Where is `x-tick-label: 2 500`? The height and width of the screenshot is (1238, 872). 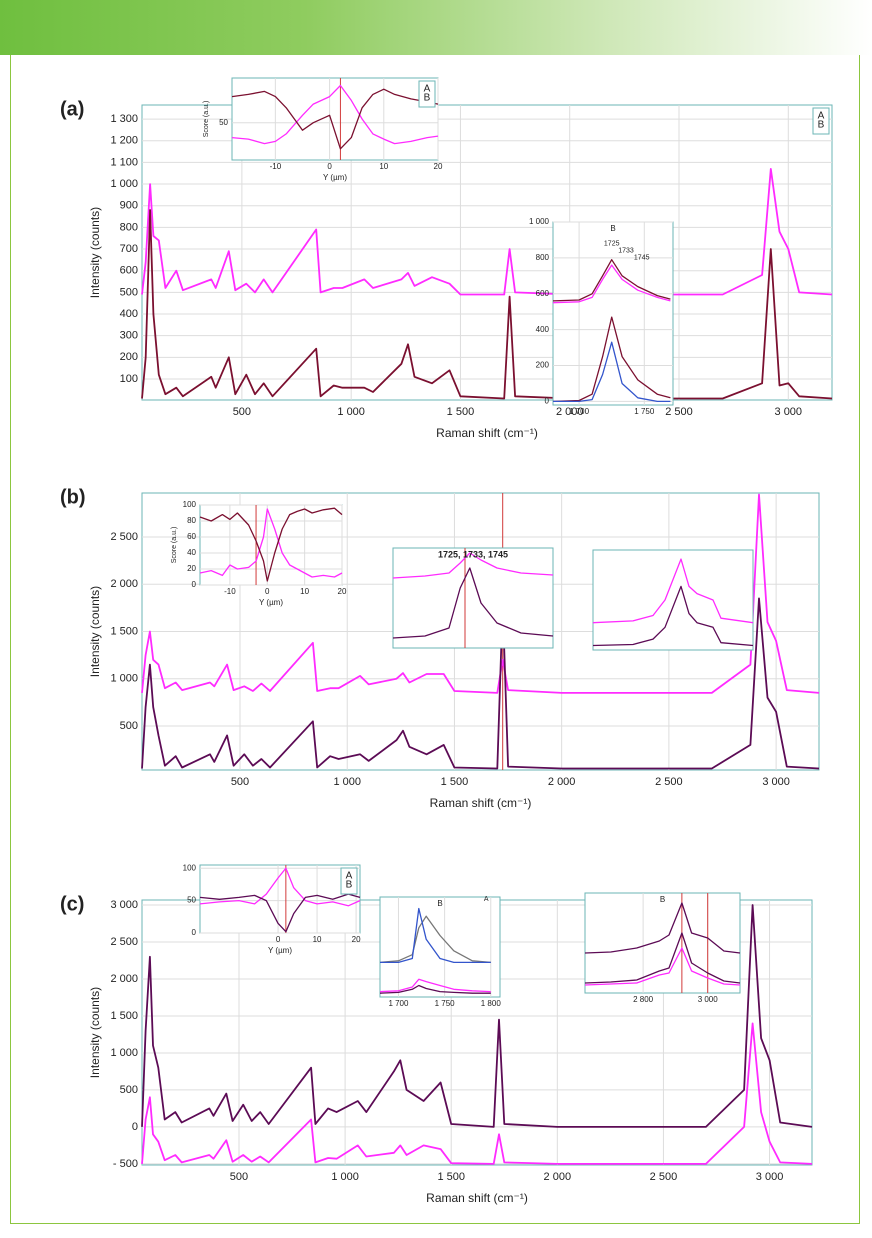
x-tick-label: 2 500 is located at coordinates (679, 412).